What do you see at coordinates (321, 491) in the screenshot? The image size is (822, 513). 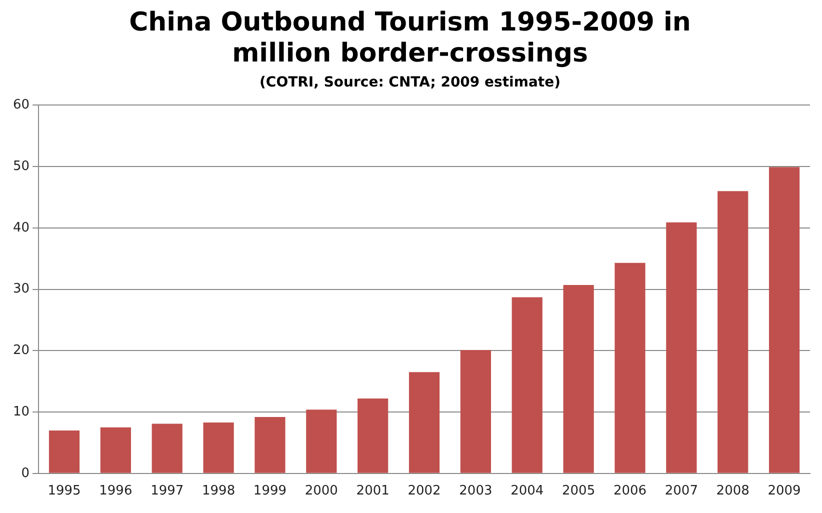 I see `x-tick-label: 2000` at bounding box center [321, 491].